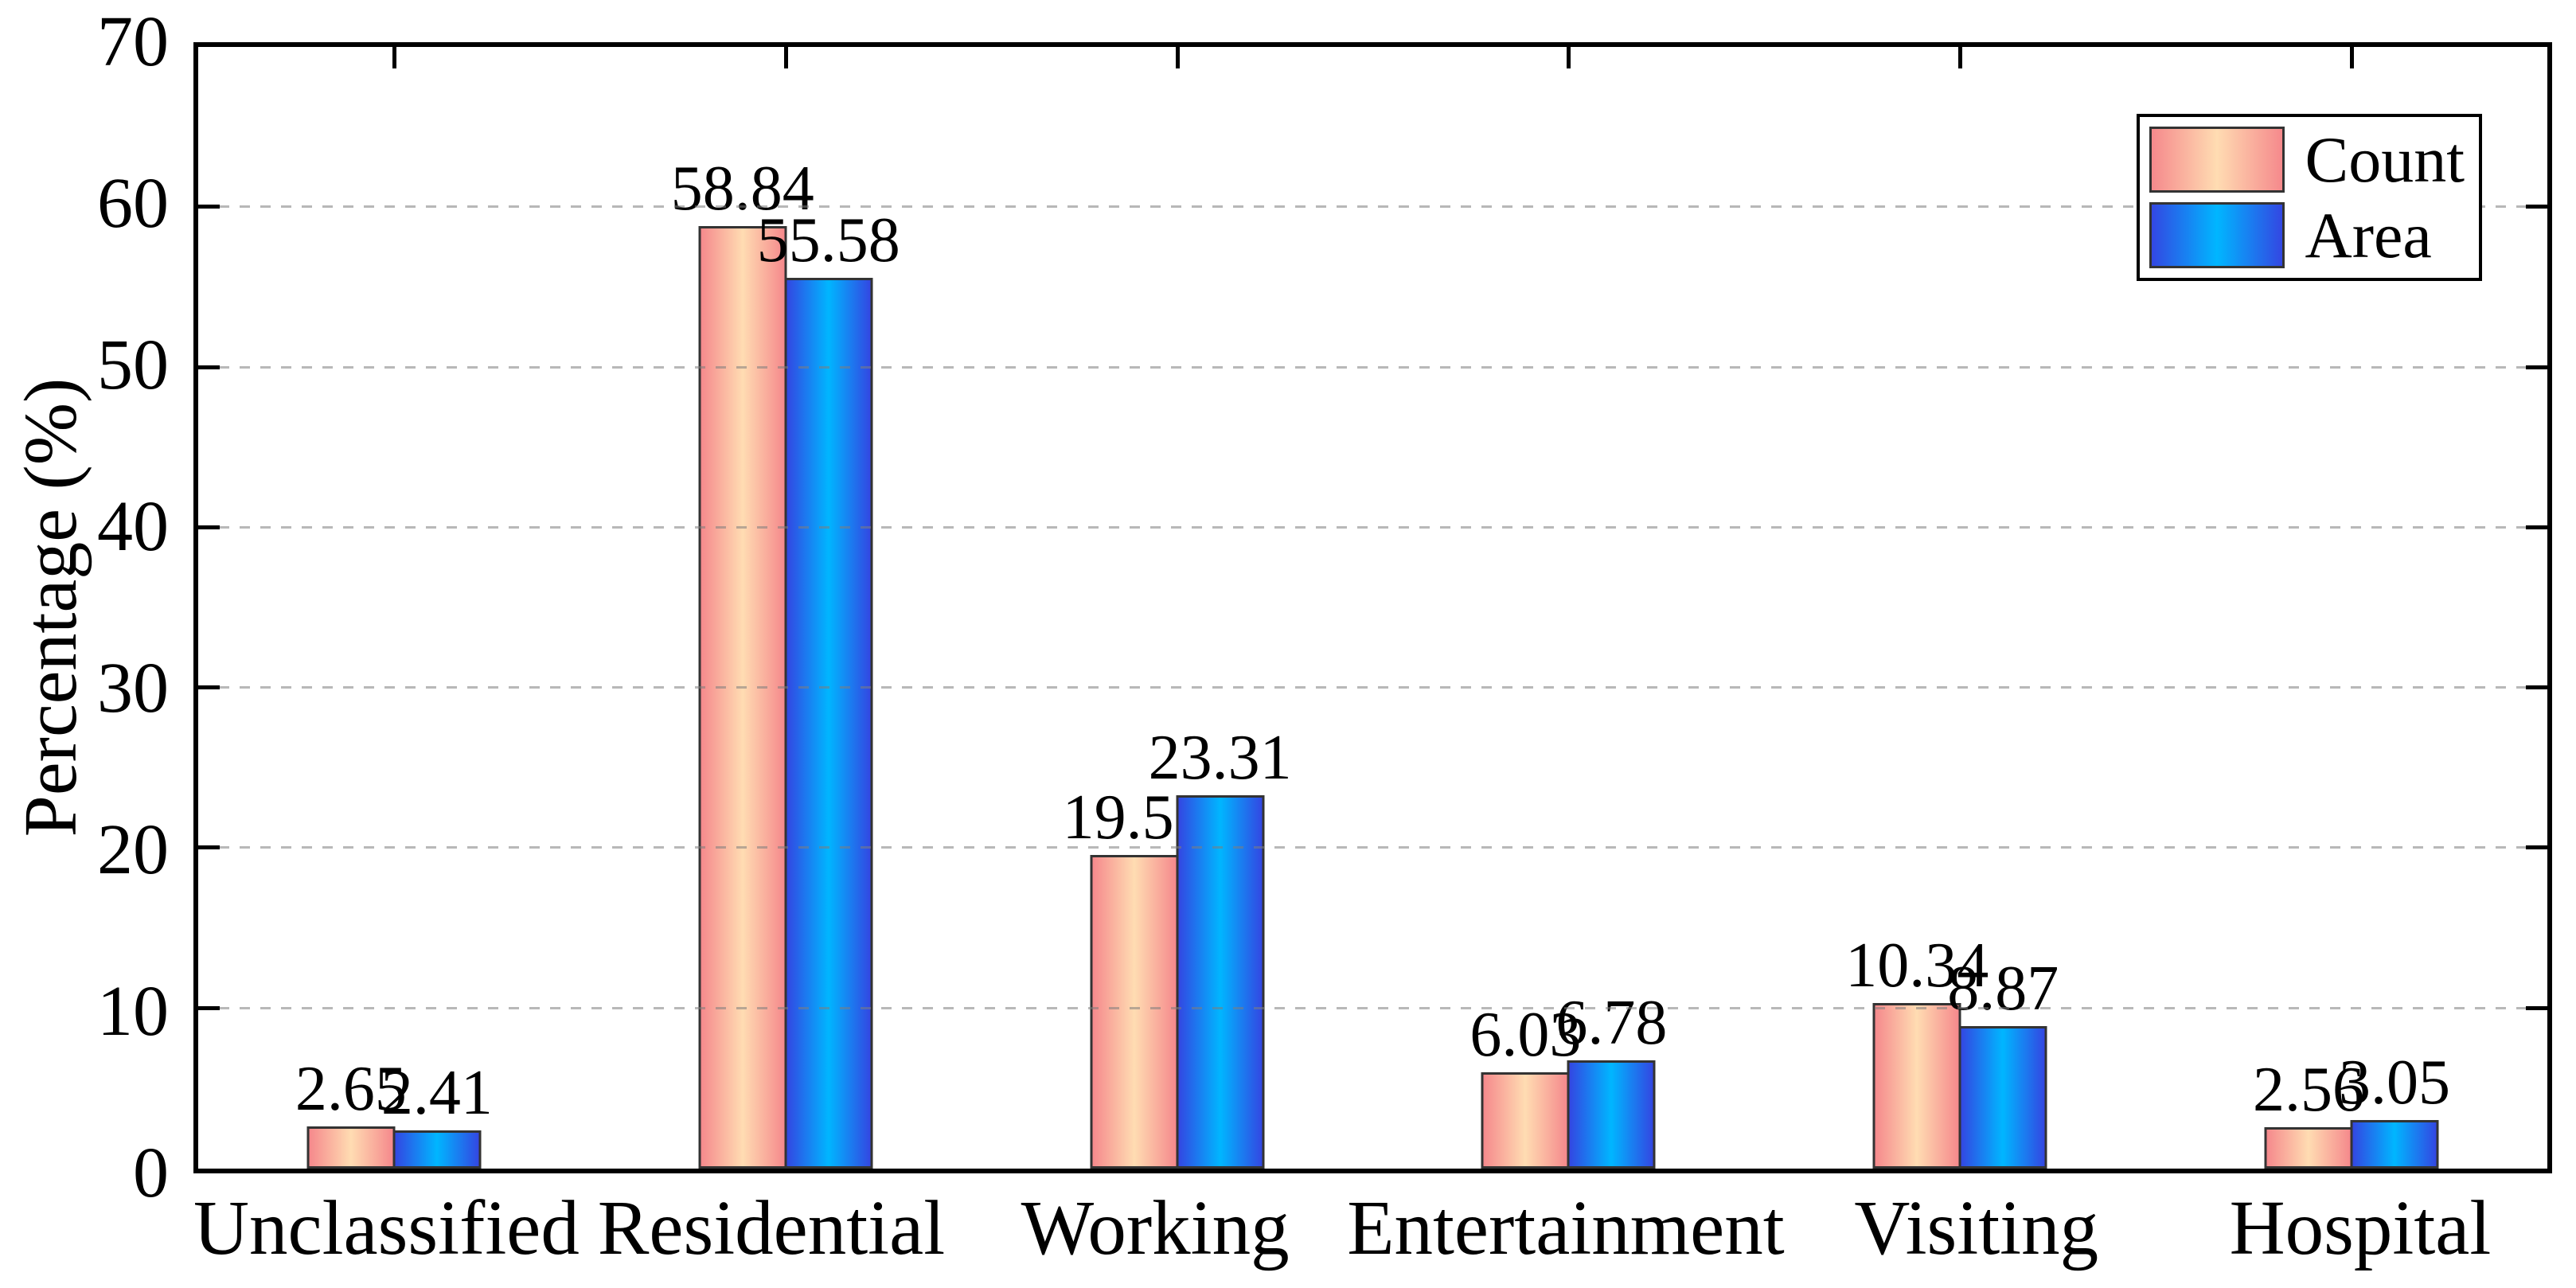 The image size is (2576, 1288). I want to click on y-tick-label-0: 0, so click(151, 1173).